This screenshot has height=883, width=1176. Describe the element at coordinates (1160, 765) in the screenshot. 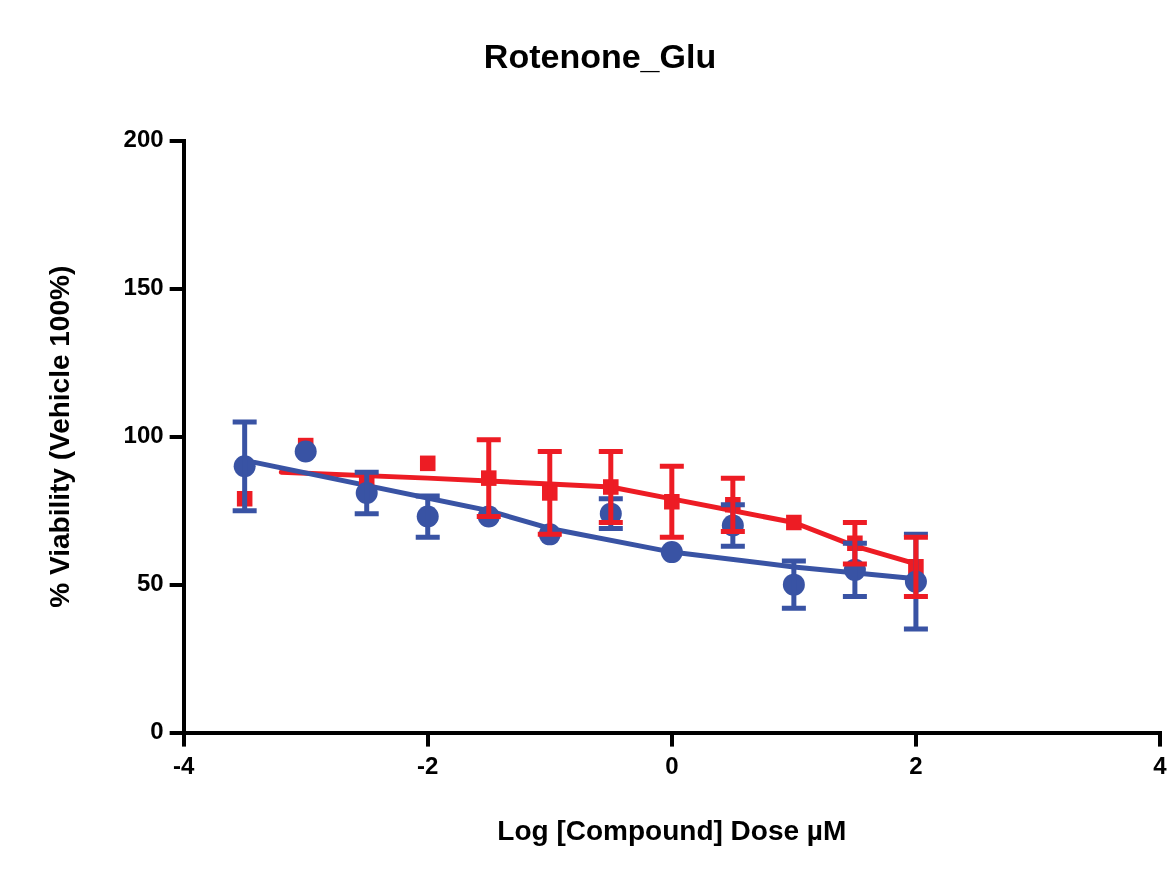

I see `x-tick-label: 4` at that location.